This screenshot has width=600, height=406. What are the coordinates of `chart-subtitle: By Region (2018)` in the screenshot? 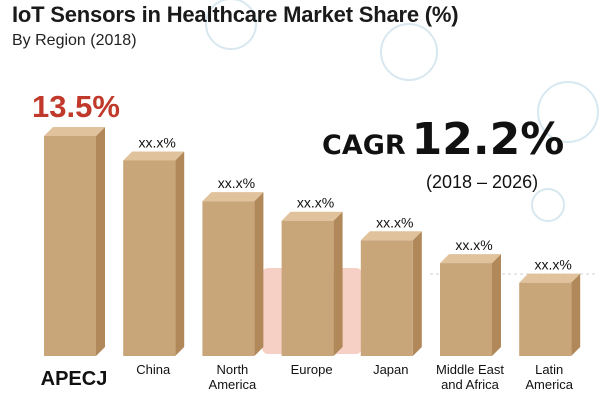 It's located at (74, 40).